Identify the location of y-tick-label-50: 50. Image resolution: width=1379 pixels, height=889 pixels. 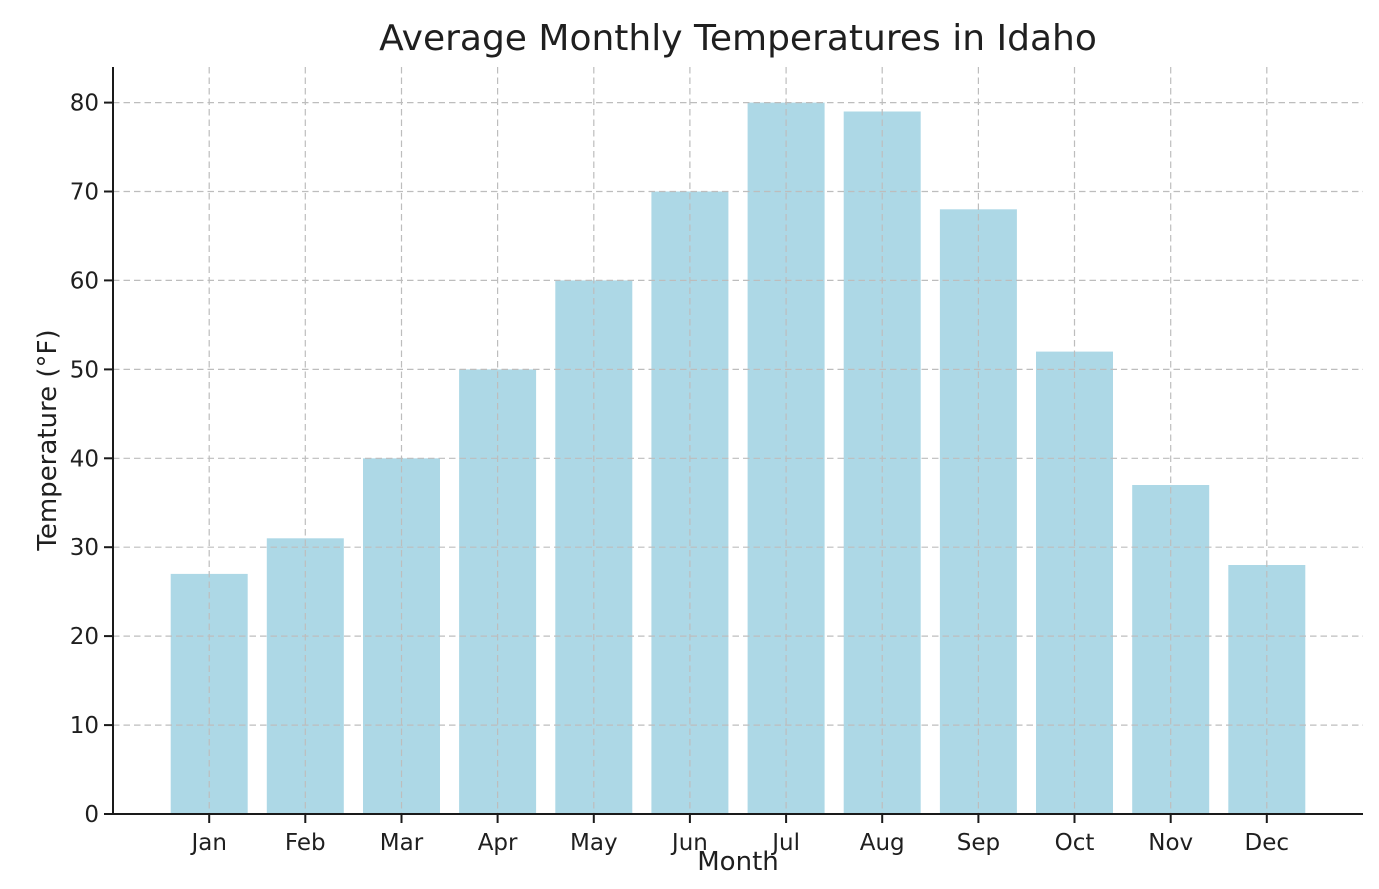
(84, 370).